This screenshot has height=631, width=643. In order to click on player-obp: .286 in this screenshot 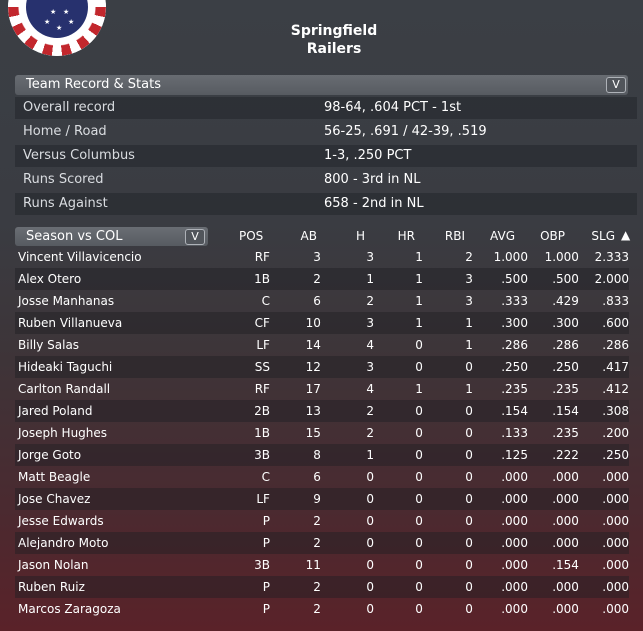, I will do `click(565, 345)`.